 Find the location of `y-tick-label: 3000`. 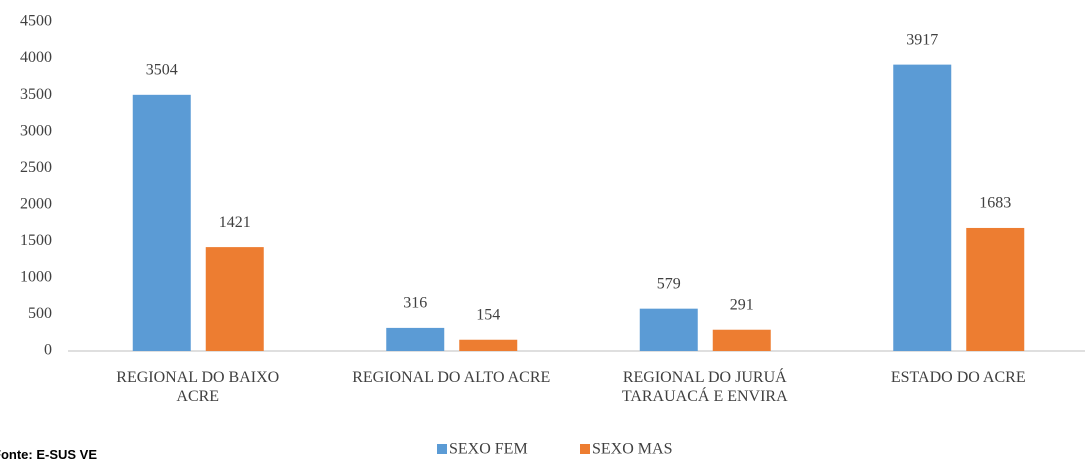

y-tick-label: 3000 is located at coordinates (36, 130).